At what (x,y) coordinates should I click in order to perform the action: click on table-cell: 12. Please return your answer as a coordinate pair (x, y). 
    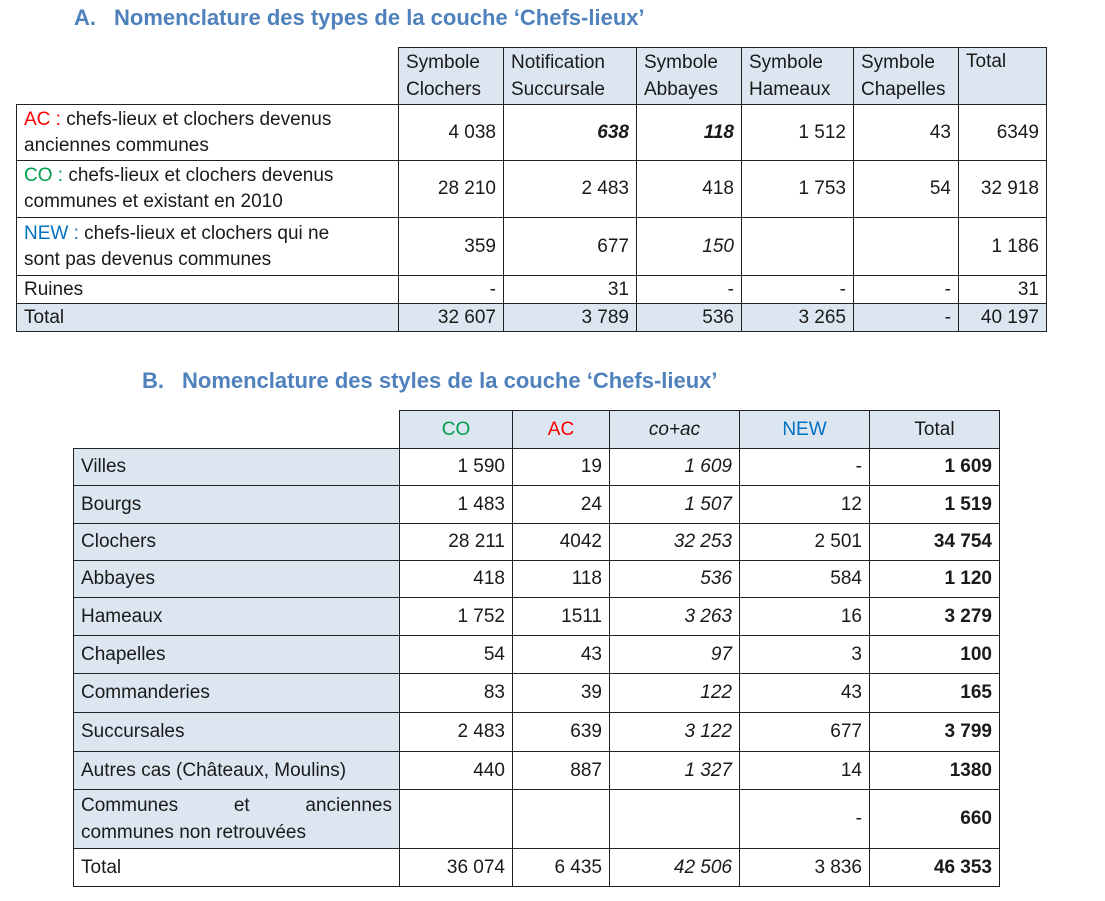
    Looking at the image, I should click on (804, 504).